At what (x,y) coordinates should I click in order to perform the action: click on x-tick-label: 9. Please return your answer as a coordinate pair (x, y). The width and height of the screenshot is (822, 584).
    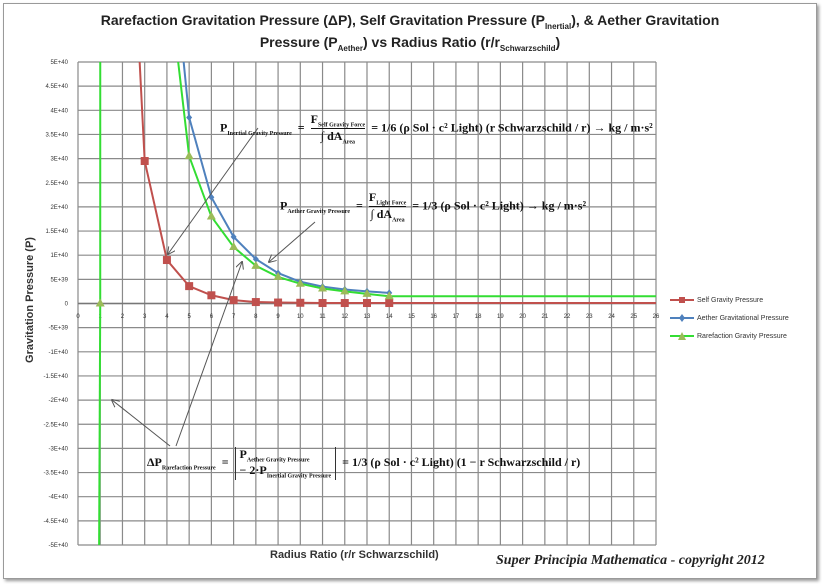
    Looking at the image, I should click on (278, 317).